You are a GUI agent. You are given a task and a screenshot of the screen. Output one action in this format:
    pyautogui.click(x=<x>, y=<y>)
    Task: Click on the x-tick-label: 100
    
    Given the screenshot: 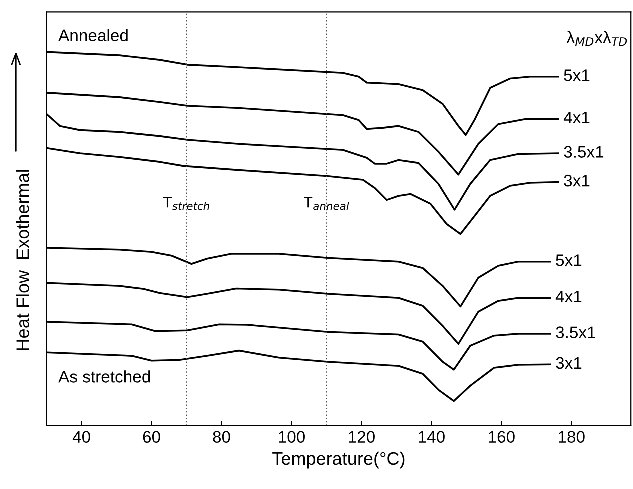 What is the action you would take?
    pyautogui.click(x=292, y=437)
    